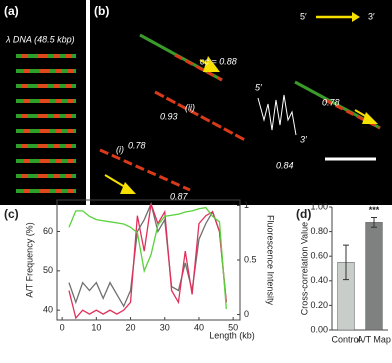 The image size is (392, 363). Describe the element at coordinates (179, 196) in the screenshot. I see `annotation: 0.87` at that location.